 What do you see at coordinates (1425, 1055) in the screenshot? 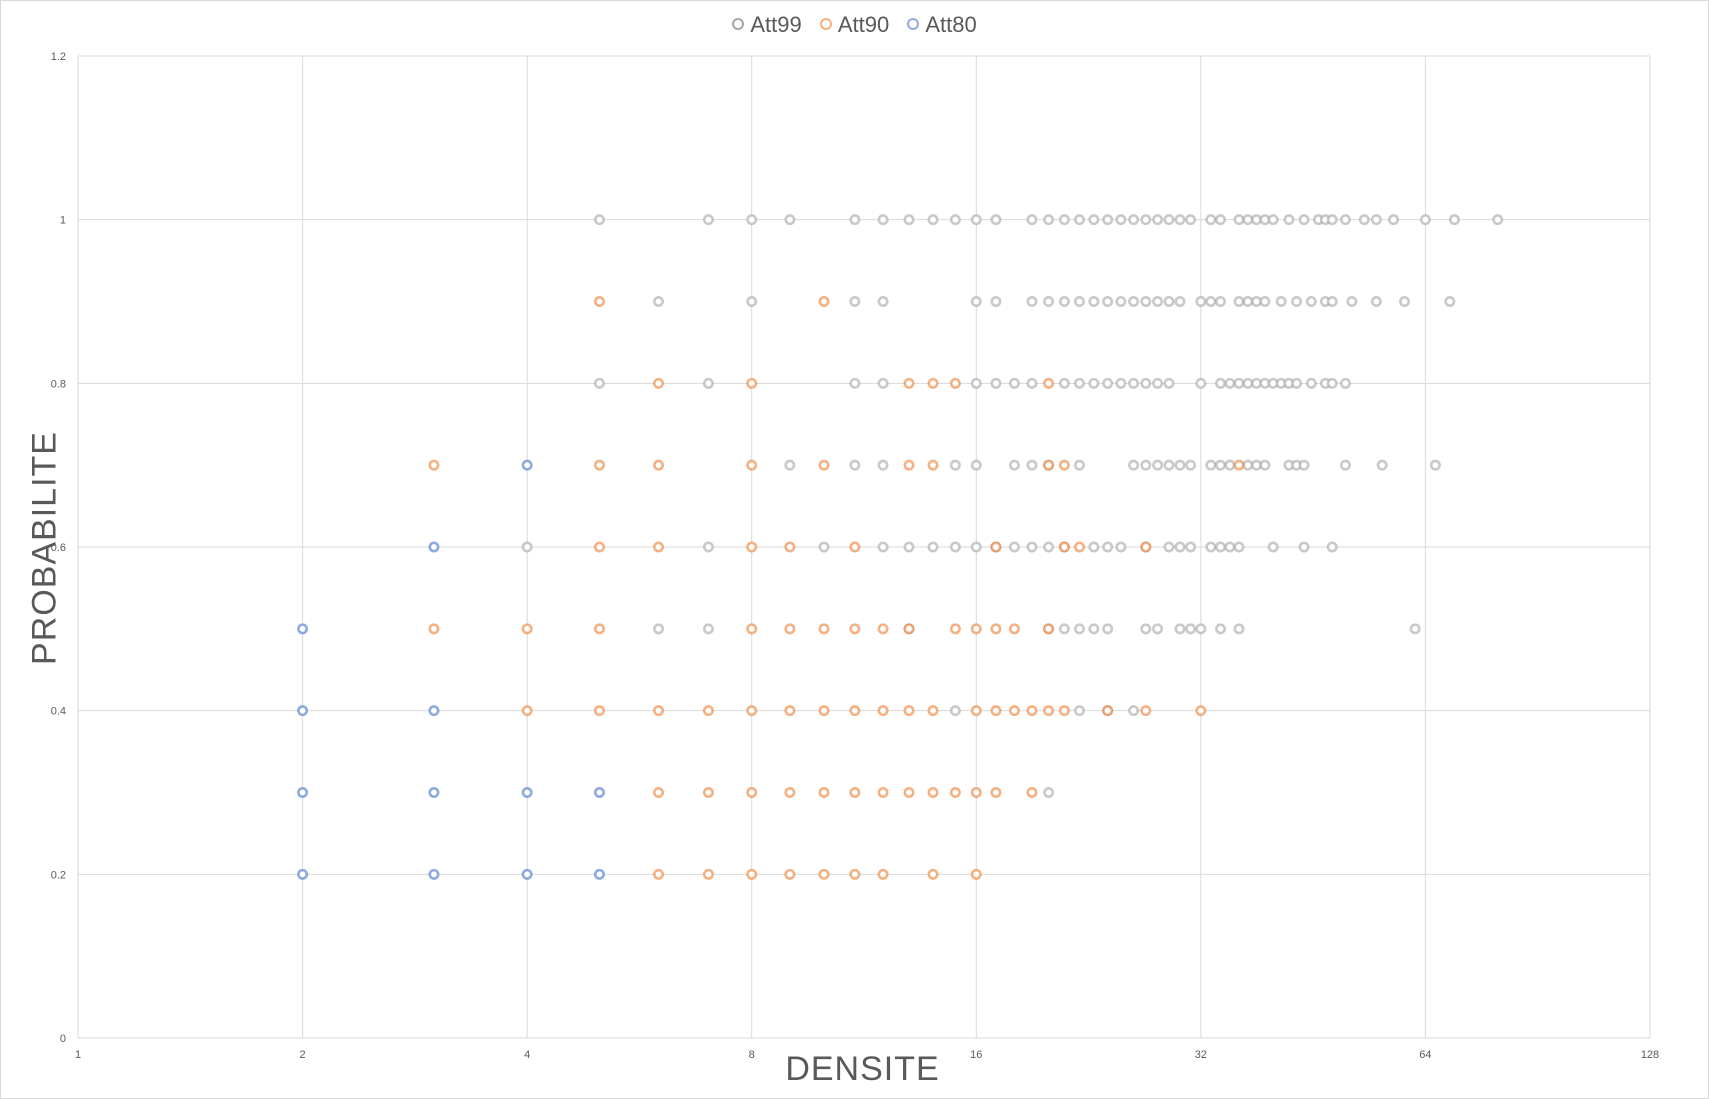
I see `x-tick-label: 64` at bounding box center [1425, 1055].